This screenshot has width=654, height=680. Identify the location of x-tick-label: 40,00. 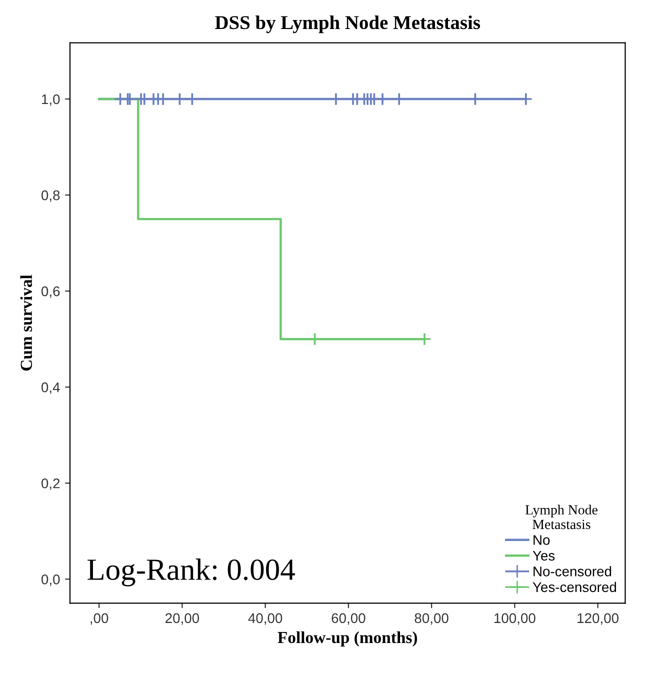
(265, 619).